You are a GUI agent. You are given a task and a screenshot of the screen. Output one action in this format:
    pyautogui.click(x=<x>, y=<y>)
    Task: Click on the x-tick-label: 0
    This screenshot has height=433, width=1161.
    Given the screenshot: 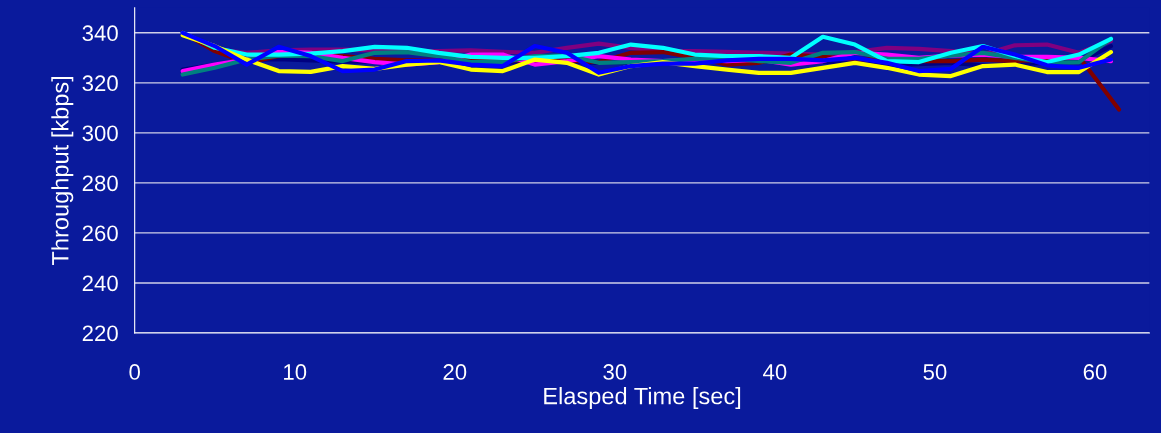 What is the action you would take?
    pyautogui.click(x=134, y=372)
    